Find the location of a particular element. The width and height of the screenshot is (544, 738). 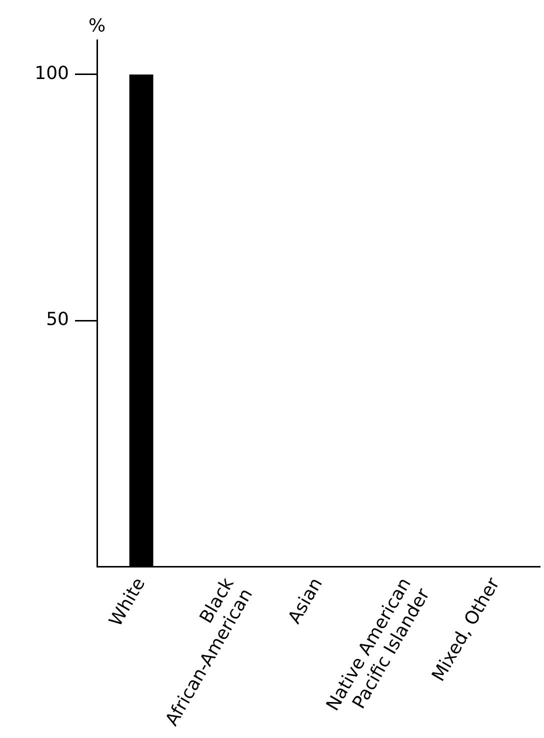

y-tick-label: 50 is located at coordinates (57, 319).